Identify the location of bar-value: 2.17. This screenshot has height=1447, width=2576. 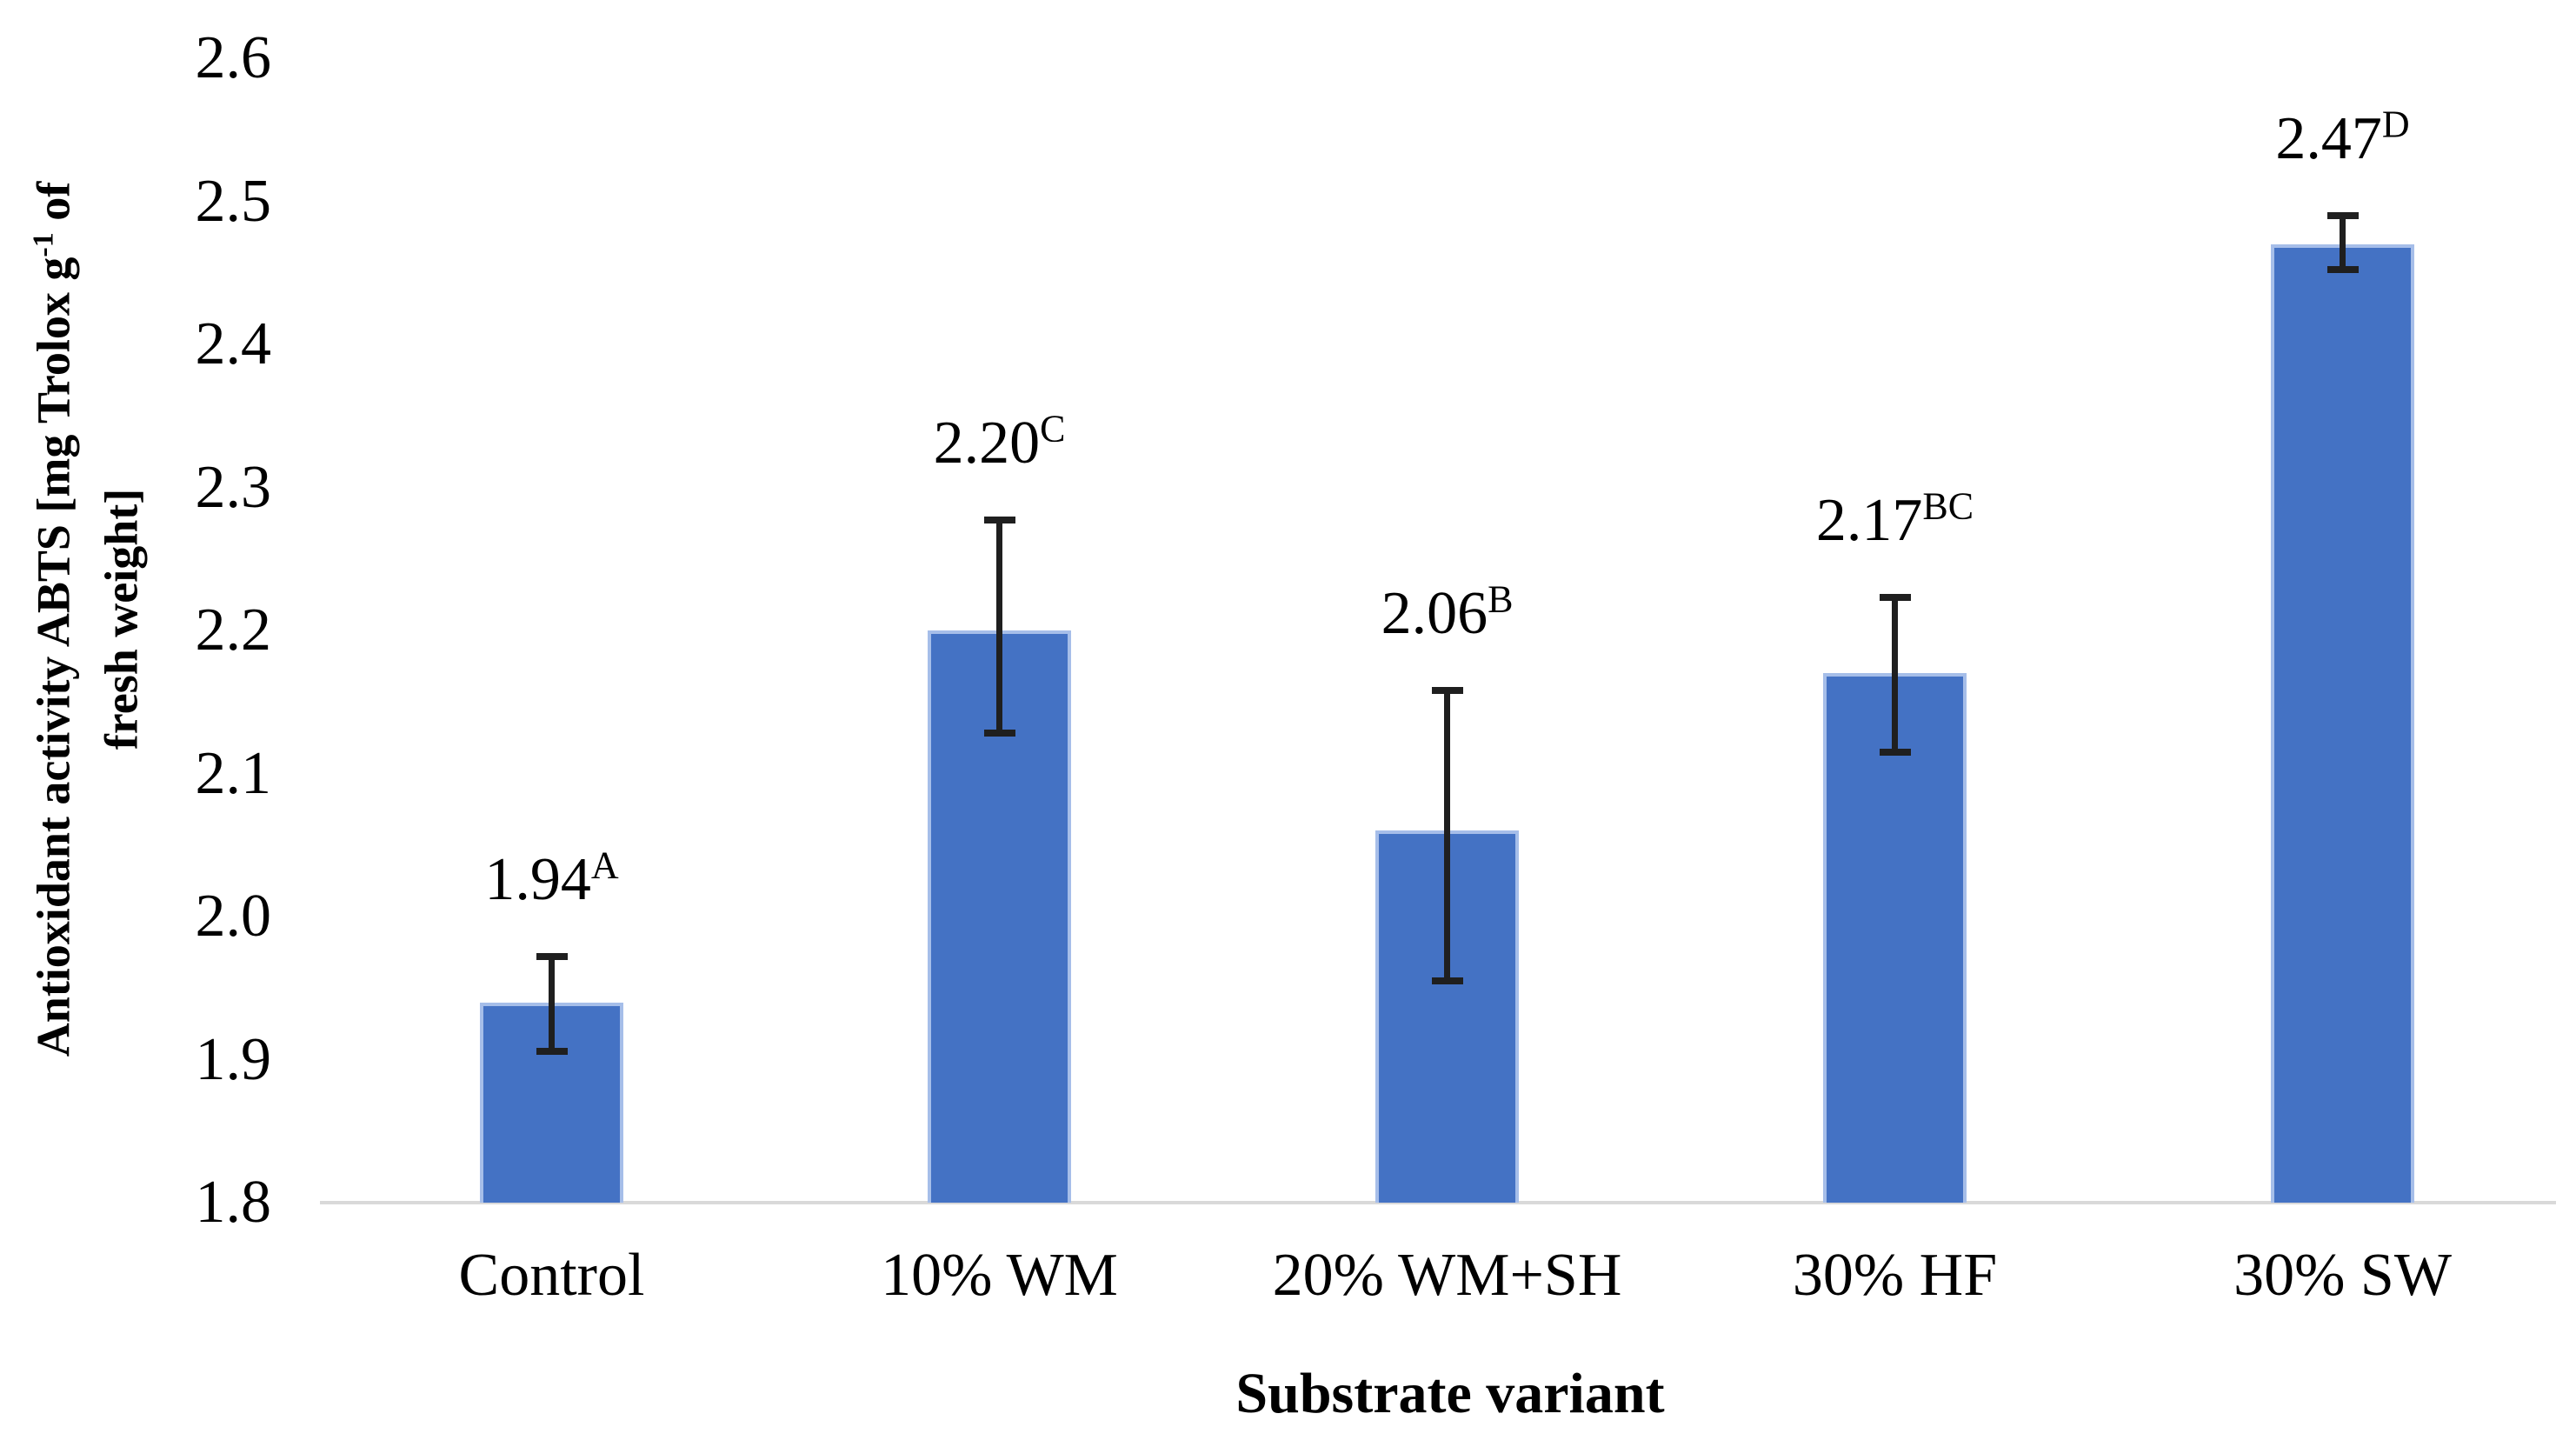
(1869, 521).